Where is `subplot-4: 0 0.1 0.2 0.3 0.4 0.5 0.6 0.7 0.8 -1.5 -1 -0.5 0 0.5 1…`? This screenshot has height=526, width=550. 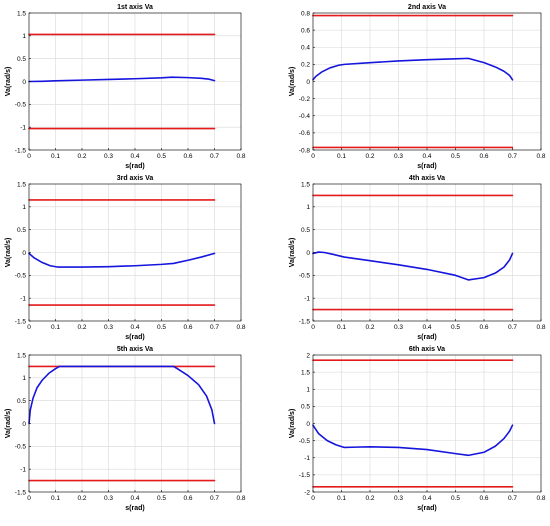 subplot-4: 0 0.1 0.2 0.3 0.4 0.5 0.6 0.7 0.8 -1.5 -1 -0.5 0 0.5 1… is located at coordinates (417, 258).